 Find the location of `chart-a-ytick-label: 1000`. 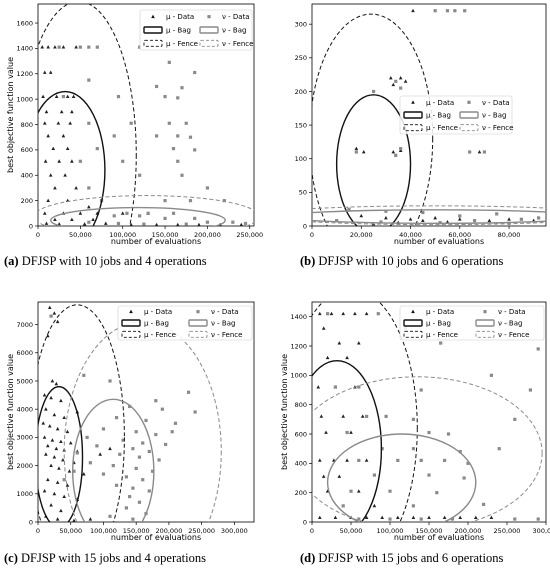

chart-a-ytick-label: 1000 is located at coordinates (24, 99).